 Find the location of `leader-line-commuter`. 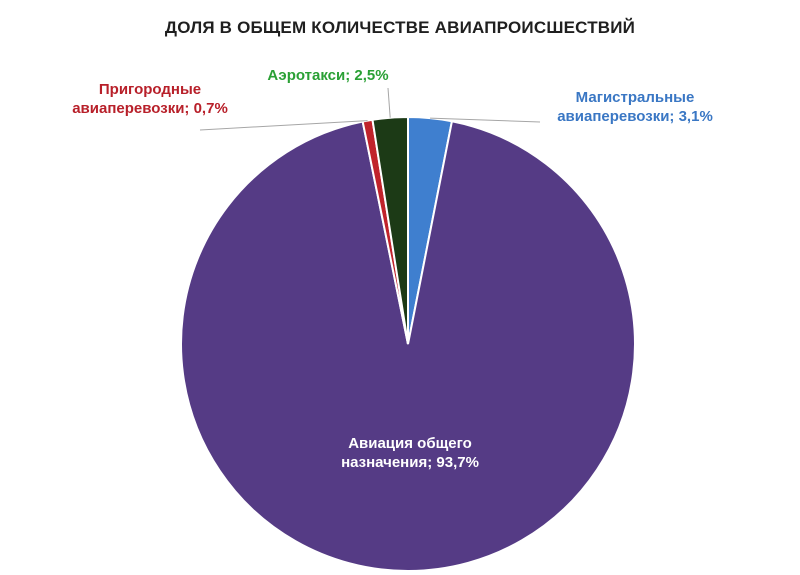

leader-line-commuter is located at coordinates (283, 125).